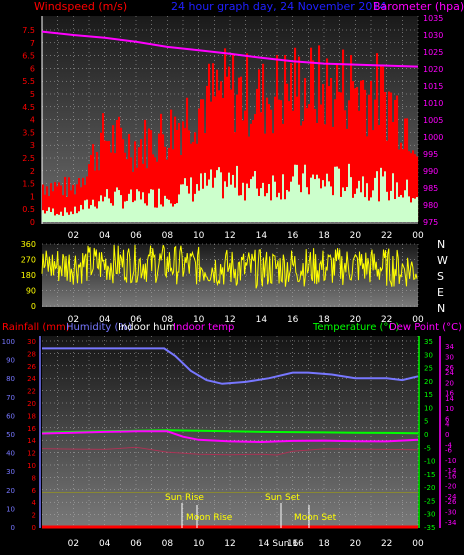  What do you see at coordinates (433, 103) in the screenshot?
I see `baro-tick-label: 1010` at bounding box center [433, 103].